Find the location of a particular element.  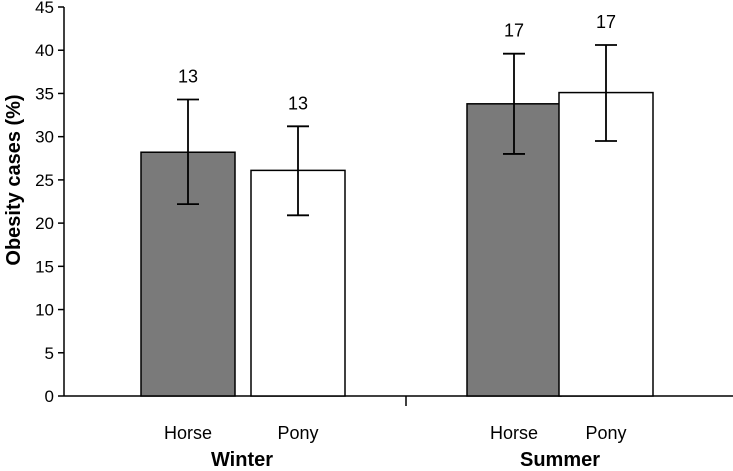

y-tick-label: 30 is located at coordinates (44, 137).